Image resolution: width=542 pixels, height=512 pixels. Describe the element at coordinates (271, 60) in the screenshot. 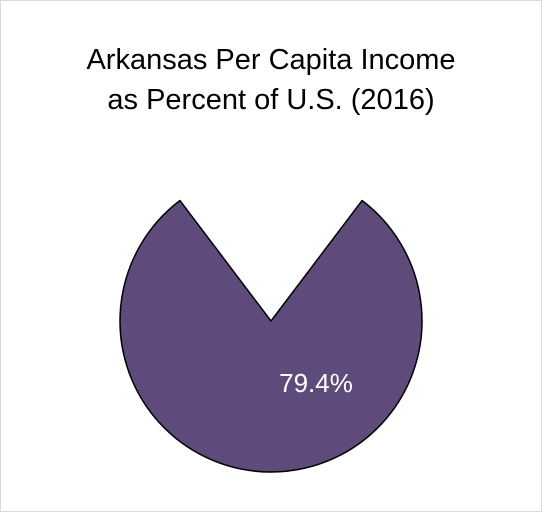

I see `chart-title-line-1: Arkansas Per Capita Income` at that location.